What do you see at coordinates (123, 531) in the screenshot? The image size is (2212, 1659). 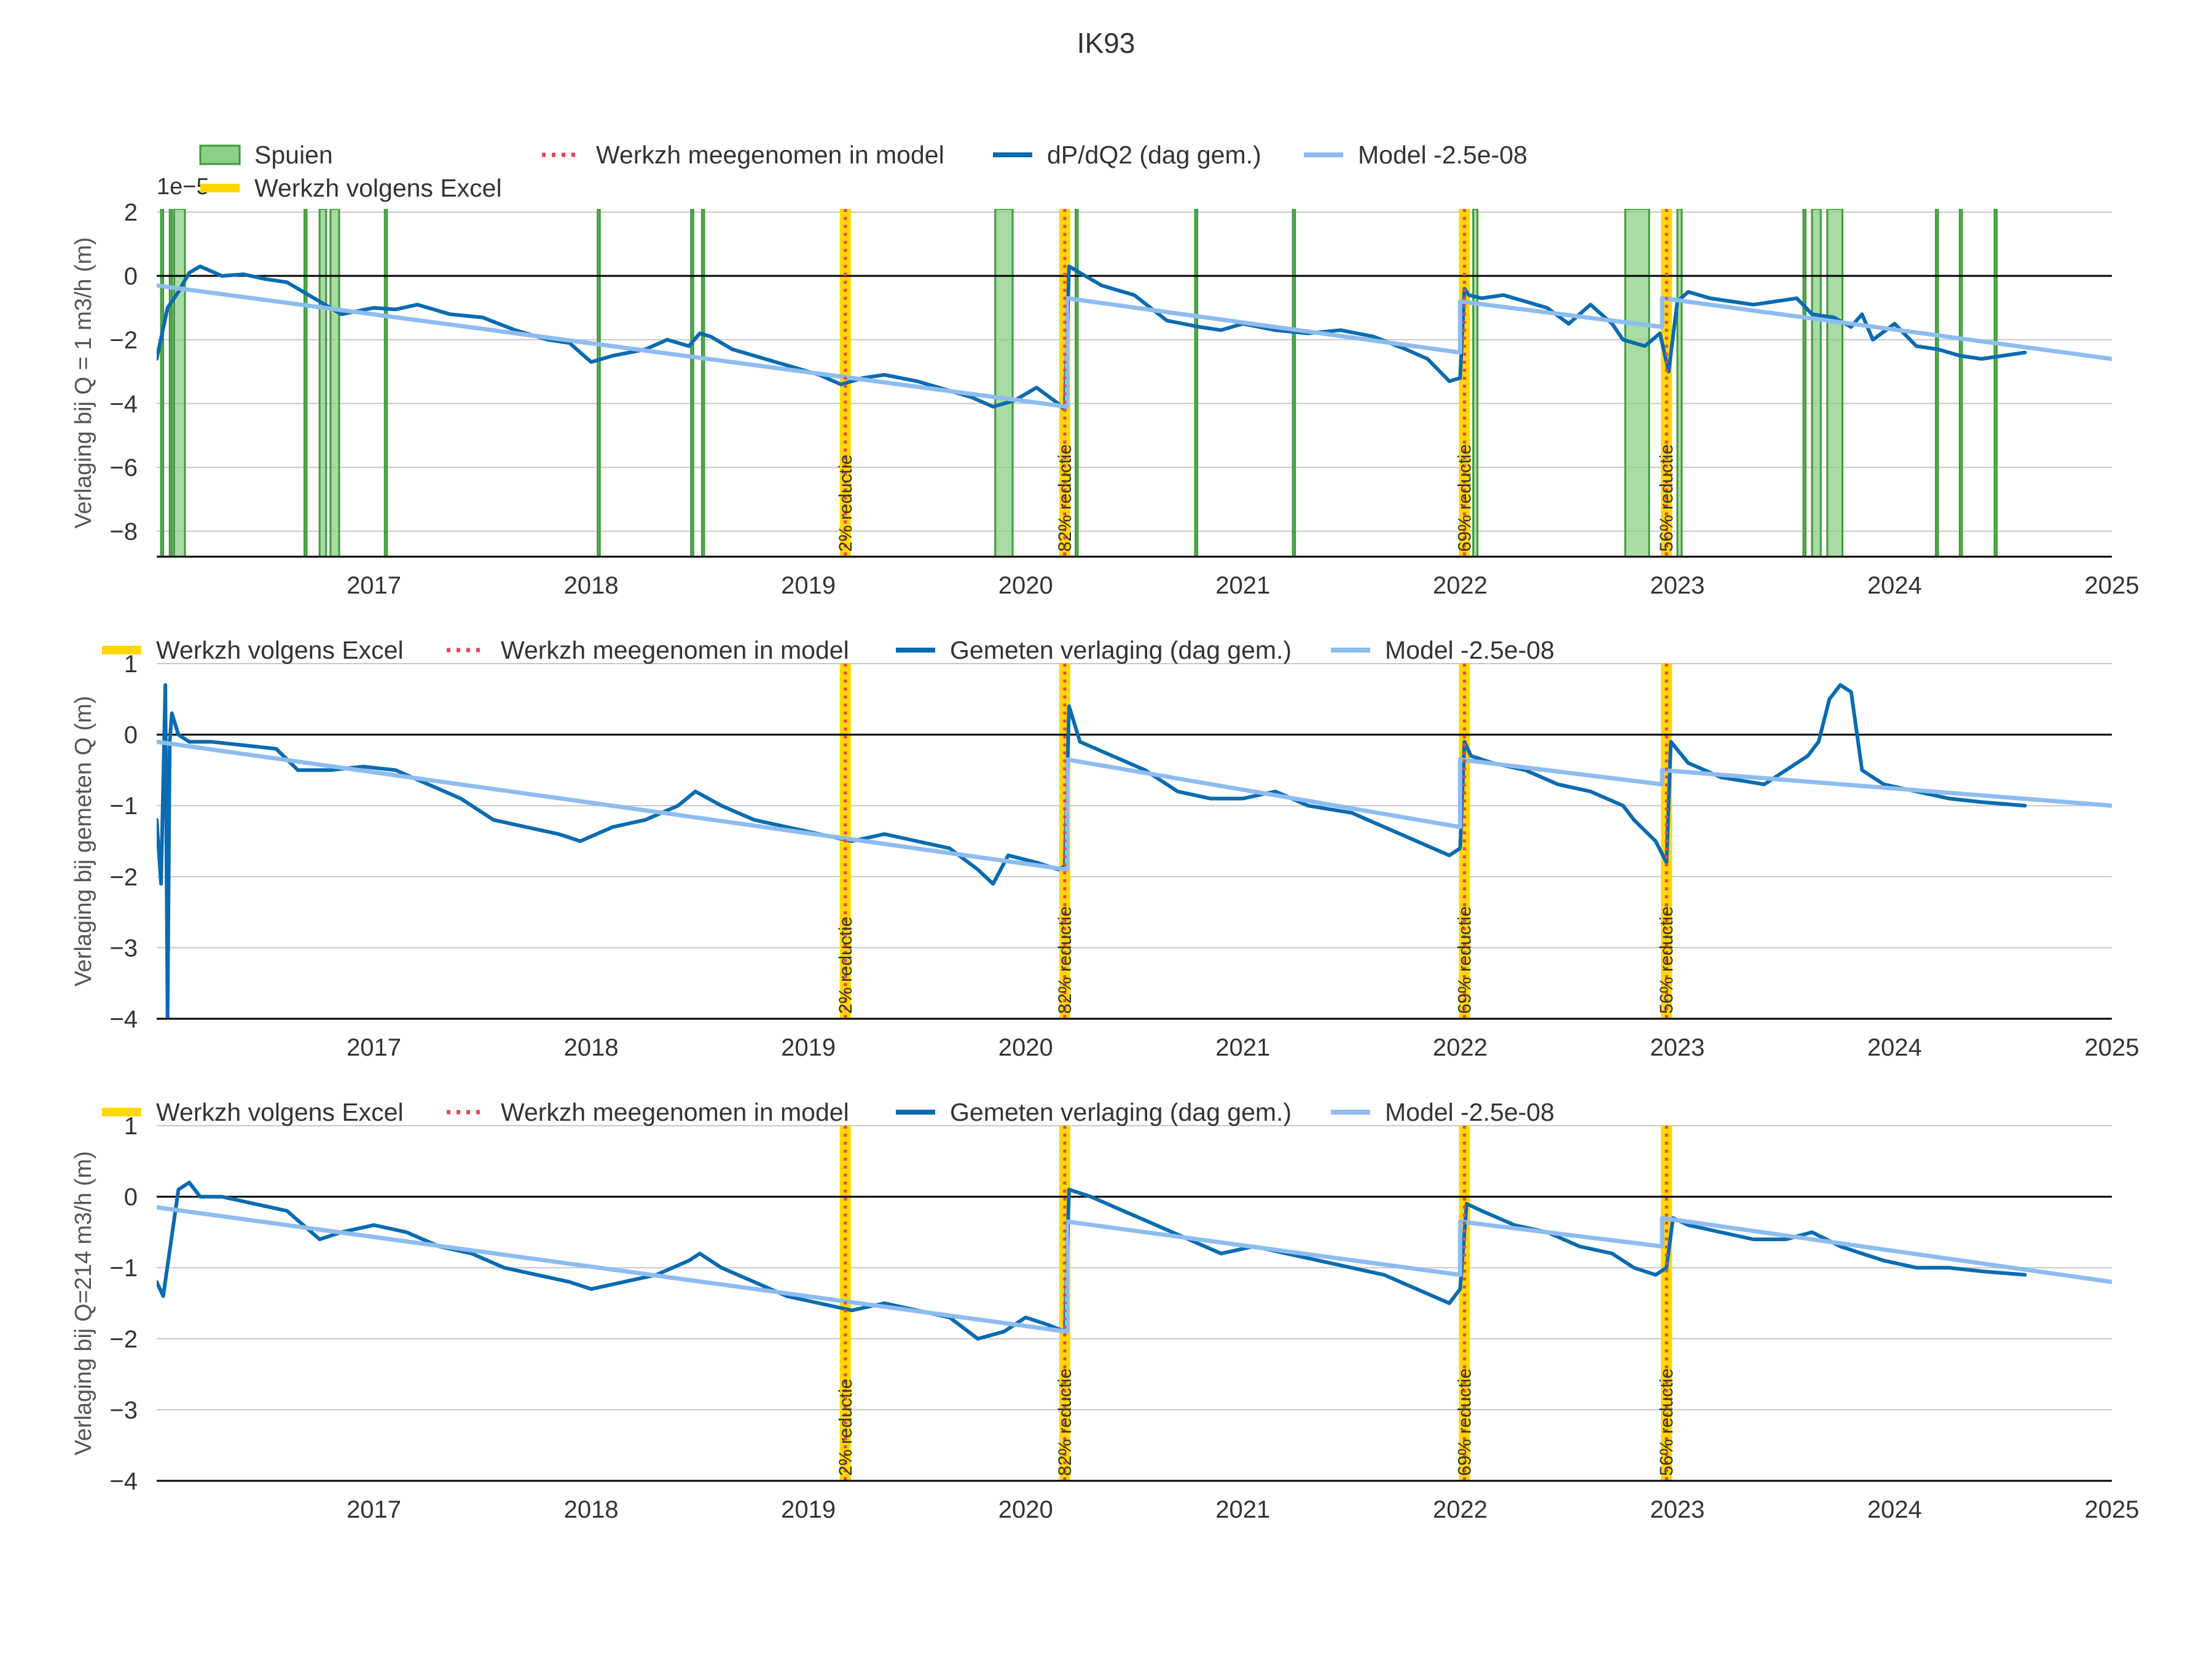 I see `y-tick-label: −8` at bounding box center [123, 531].